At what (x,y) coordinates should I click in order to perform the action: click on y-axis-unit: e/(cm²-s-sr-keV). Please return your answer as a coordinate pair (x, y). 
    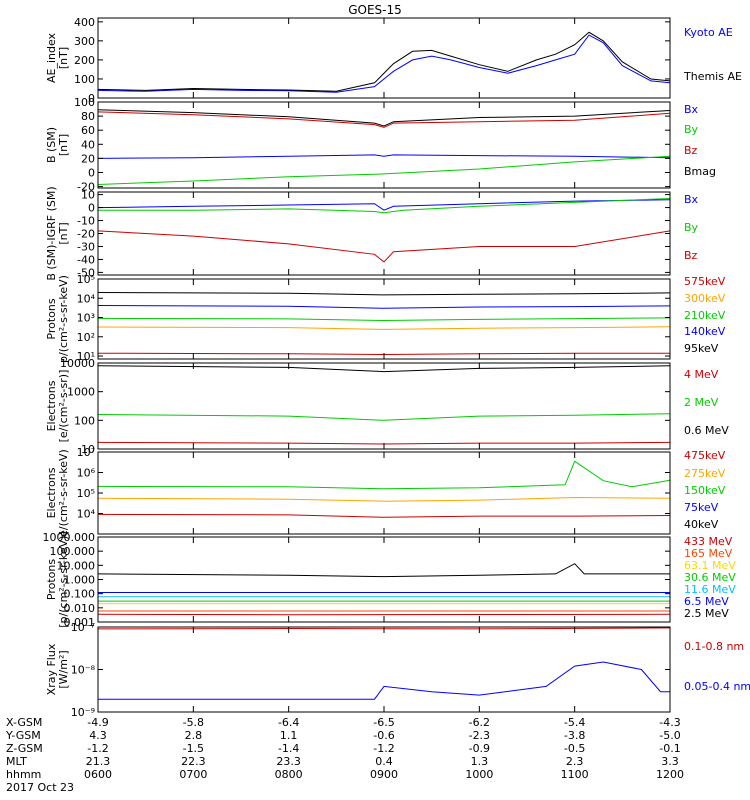
    Looking at the image, I should click on (63, 493).